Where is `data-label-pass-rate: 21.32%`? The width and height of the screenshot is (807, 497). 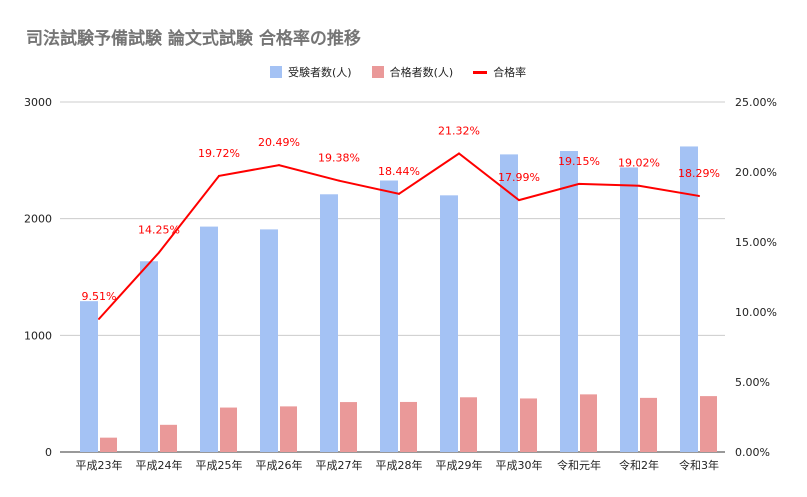
data-label-pass-rate: 21.32% is located at coordinates (459, 131).